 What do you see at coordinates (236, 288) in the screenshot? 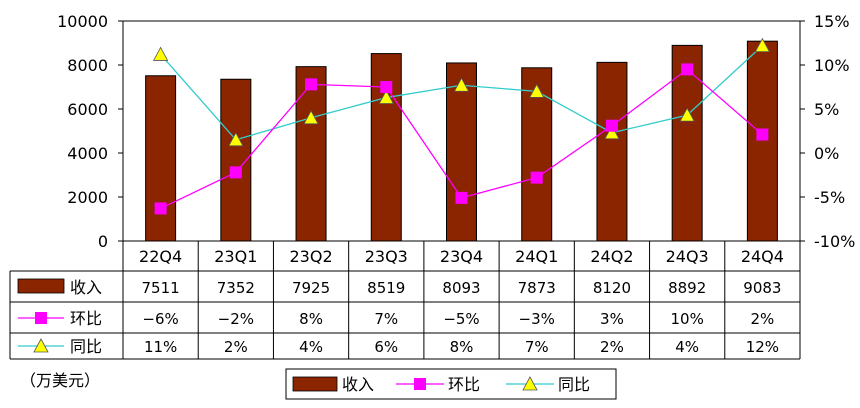
I see `table-cell: 7352` at bounding box center [236, 288].